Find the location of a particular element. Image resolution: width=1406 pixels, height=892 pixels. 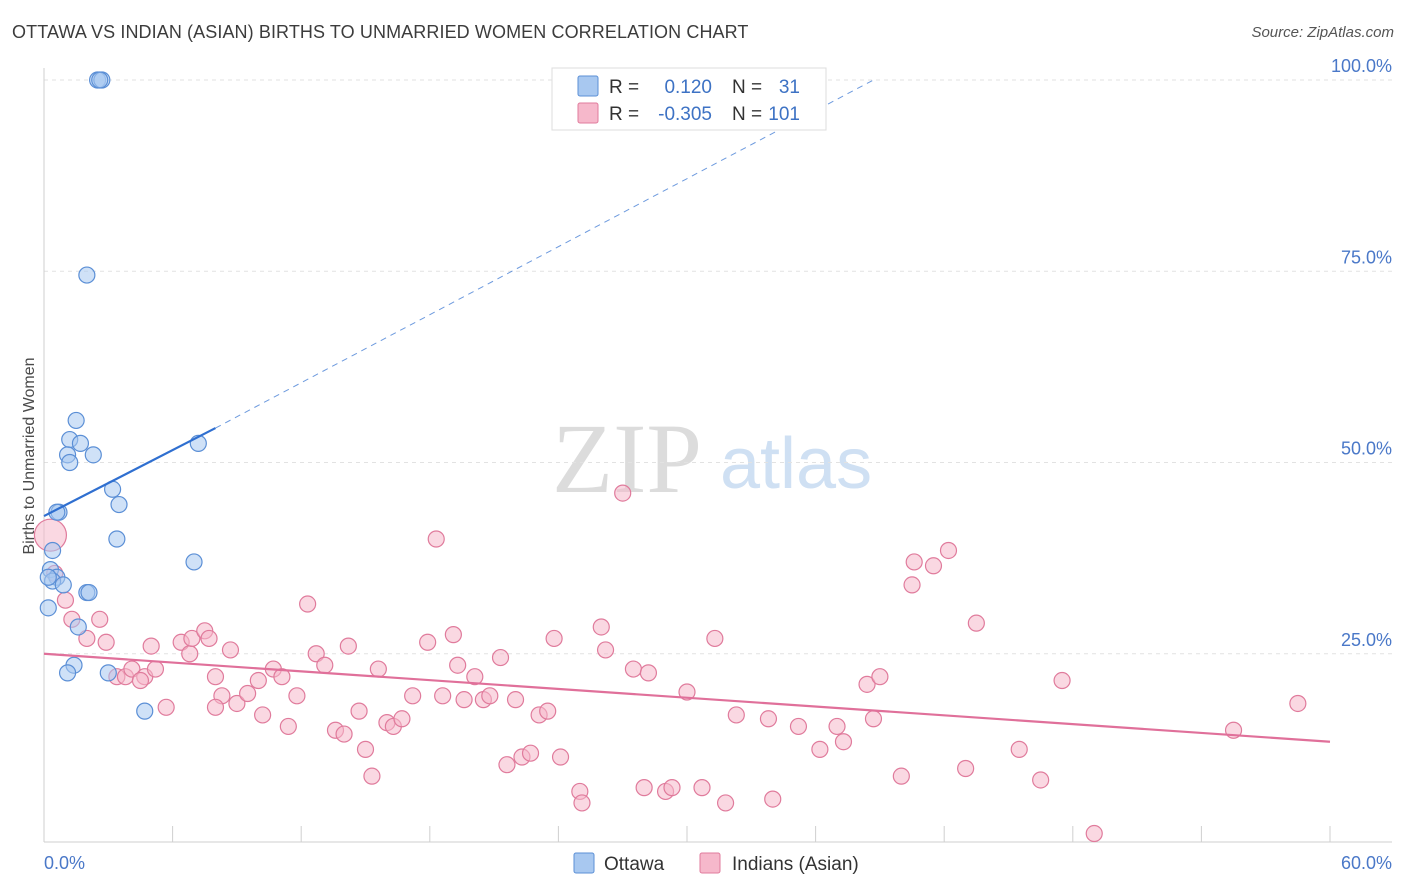

legend-r-label-indian: R = is located at coordinates (624, 114).